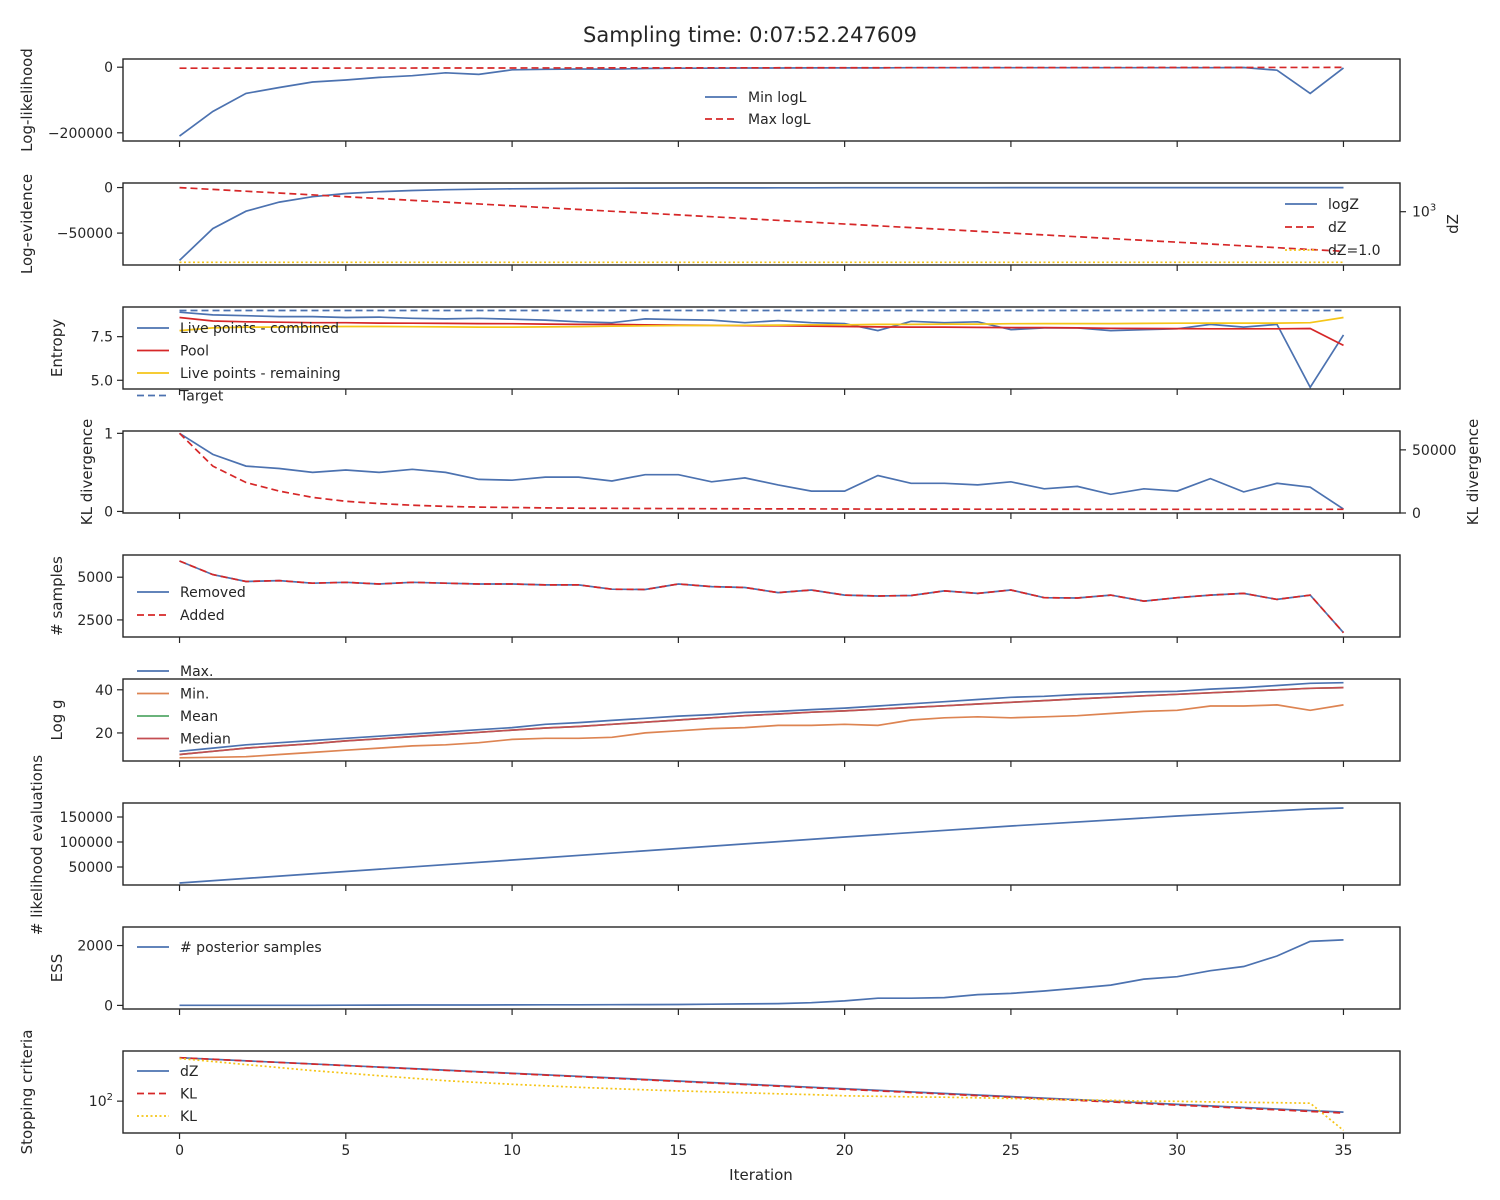 The image size is (1500, 1200). I want to click on legend-label-9-3: KL, so click(188, 1117).